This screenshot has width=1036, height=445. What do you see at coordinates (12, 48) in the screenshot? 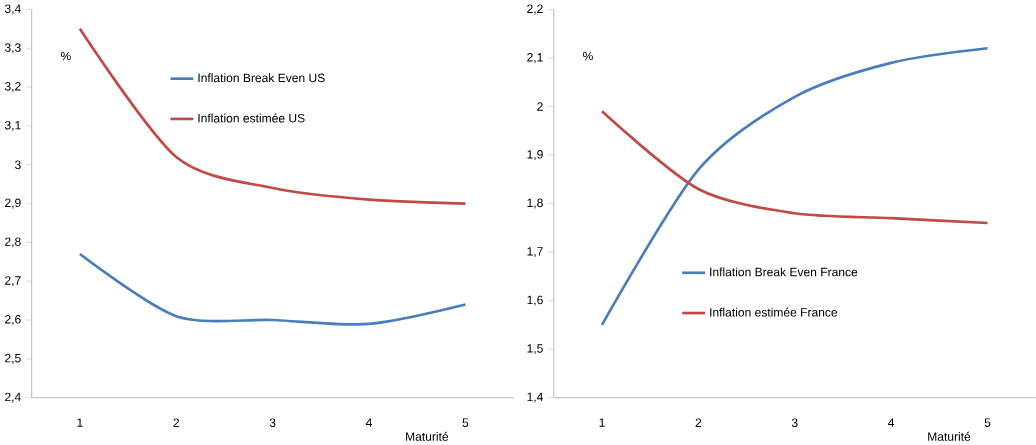
I see `y-tick-label: 3,3` at bounding box center [12, 48].